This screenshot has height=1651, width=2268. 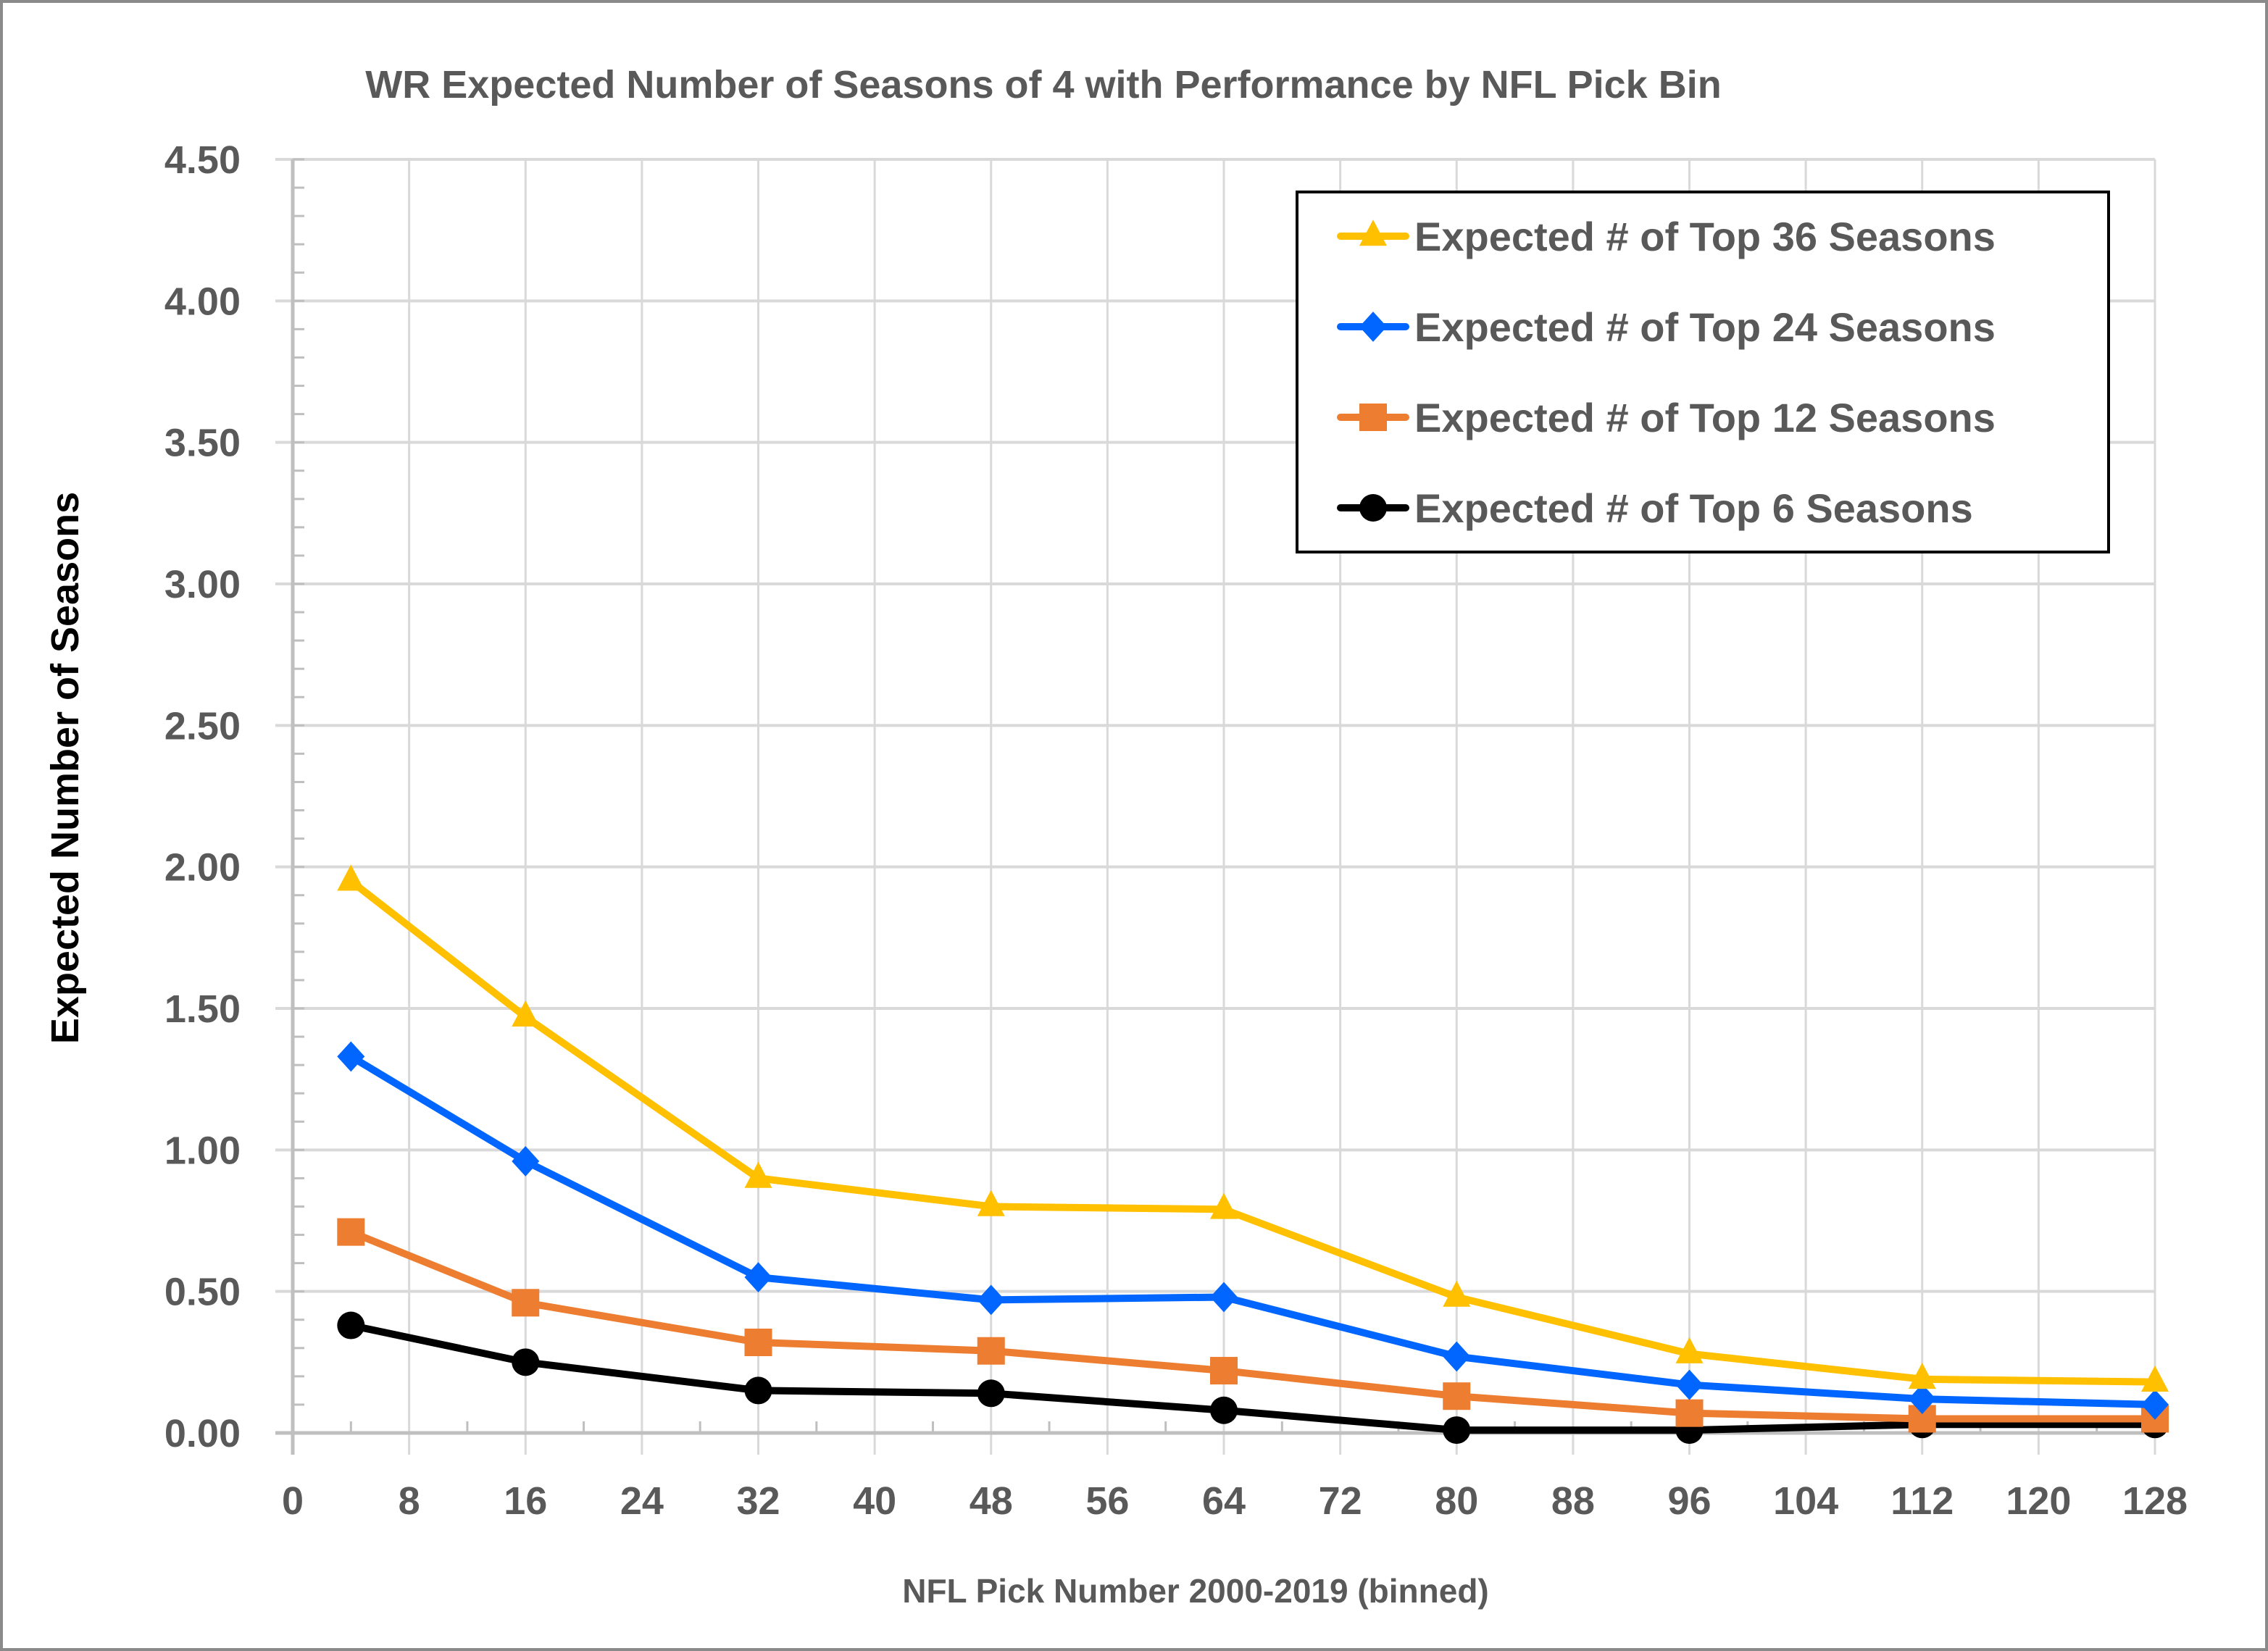 I want to click on x-tick-label: 80, so click(x=1457, y=1501).